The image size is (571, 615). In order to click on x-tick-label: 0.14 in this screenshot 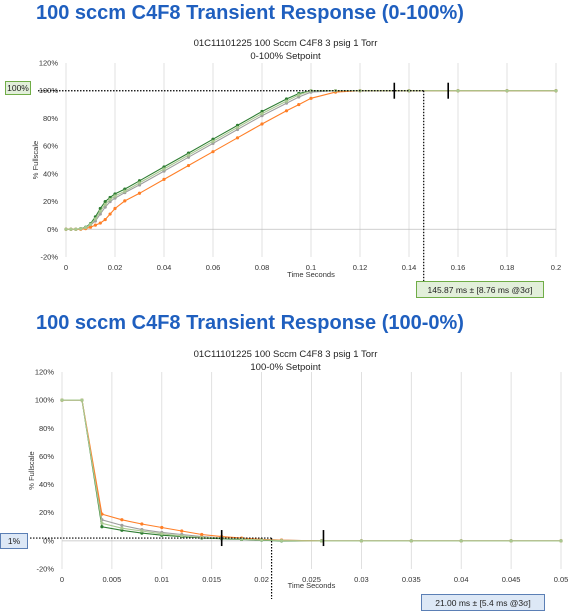, I will do `click(409, 267)`.